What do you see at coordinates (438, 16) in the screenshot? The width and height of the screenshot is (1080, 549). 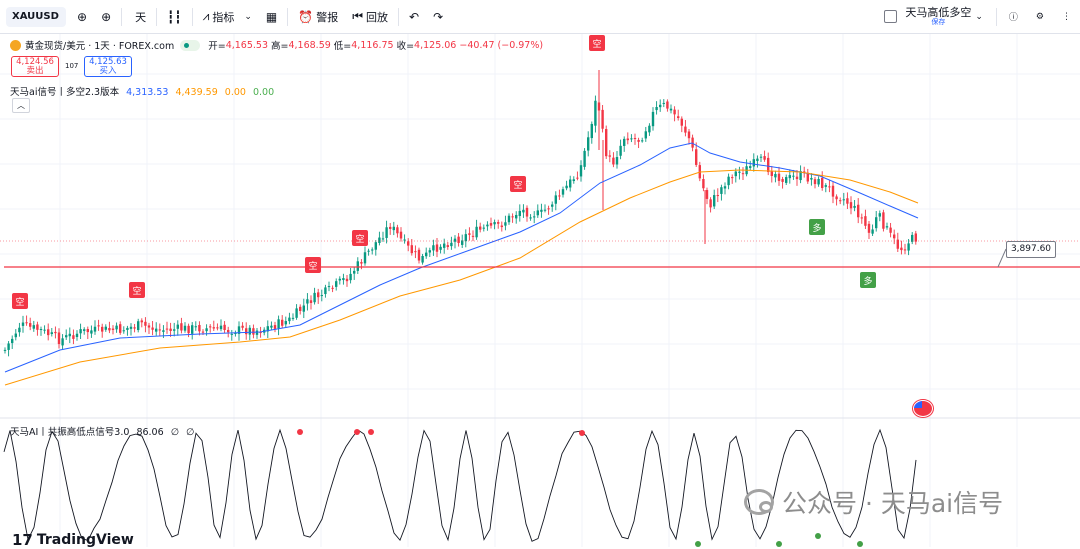 I see `redo-button: ↷` at bounding box center [438, 16].